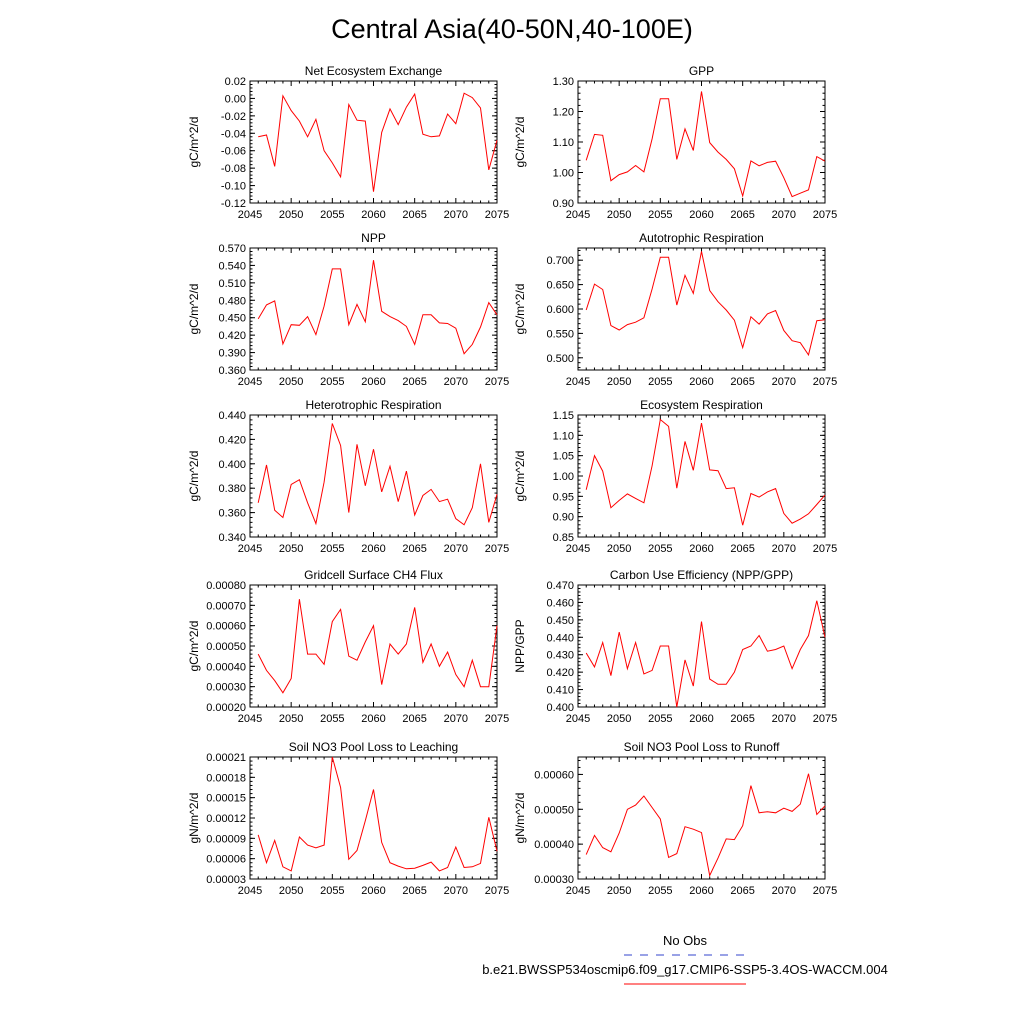  I want to click on y-tick-label: 1.05, so click(563, 457).